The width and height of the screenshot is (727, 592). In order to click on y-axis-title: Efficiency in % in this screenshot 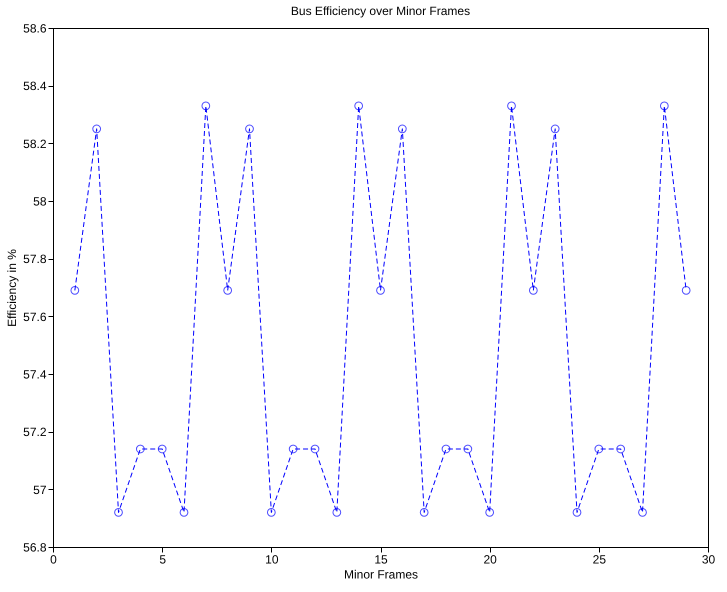, I will do `click(12, 287)`.